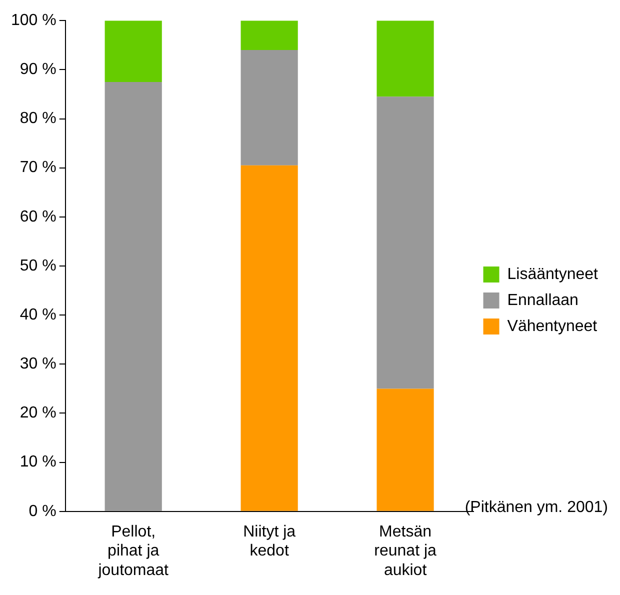 The height and width of the screenshot is (595, 620). What do you see at coordinates (269, 541) in the screenshot?
I see `x-tick-label: Niityt ja kedot` at bounding box center [269, 541].